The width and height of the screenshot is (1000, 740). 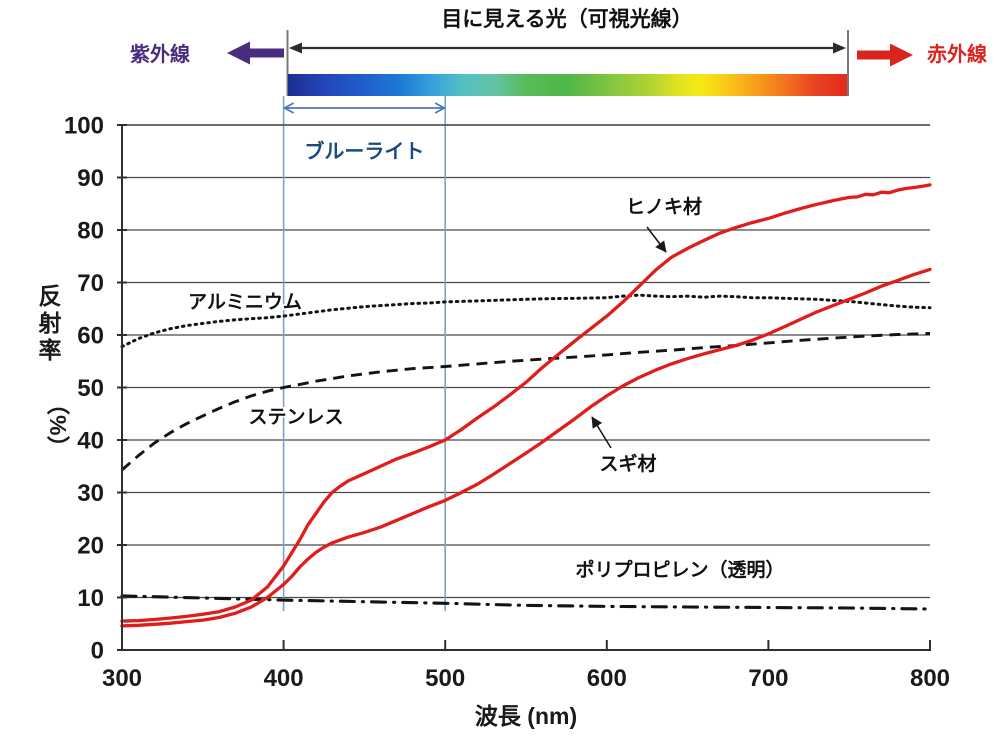 I want to click on y-tick-label-80: 80, so click(x=90, y=231).